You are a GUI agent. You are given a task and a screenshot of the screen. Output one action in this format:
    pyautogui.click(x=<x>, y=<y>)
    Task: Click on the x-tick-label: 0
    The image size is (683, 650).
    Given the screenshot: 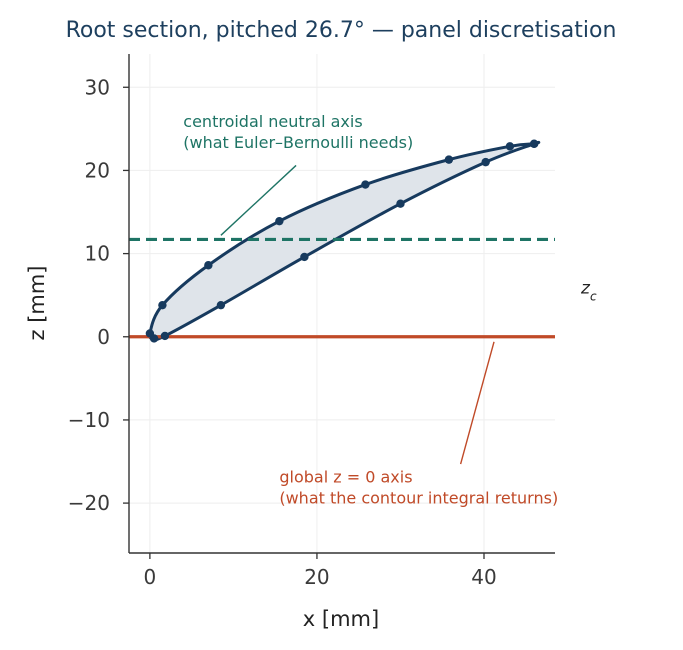 What is the action you would take?
    pyautogui.click(x=150, y=577)
    